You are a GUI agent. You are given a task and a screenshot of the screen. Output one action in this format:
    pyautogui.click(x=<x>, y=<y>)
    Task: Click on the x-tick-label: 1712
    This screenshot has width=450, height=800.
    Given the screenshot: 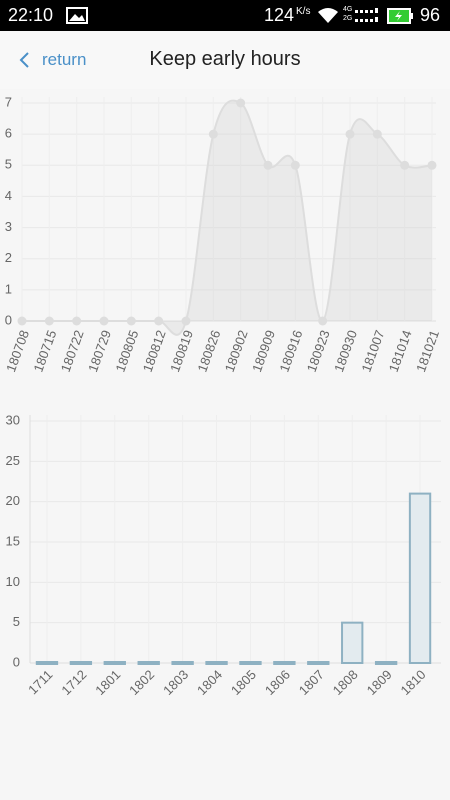 What is the action you would take?
    pyautogui.click(x=73, y=682)
    